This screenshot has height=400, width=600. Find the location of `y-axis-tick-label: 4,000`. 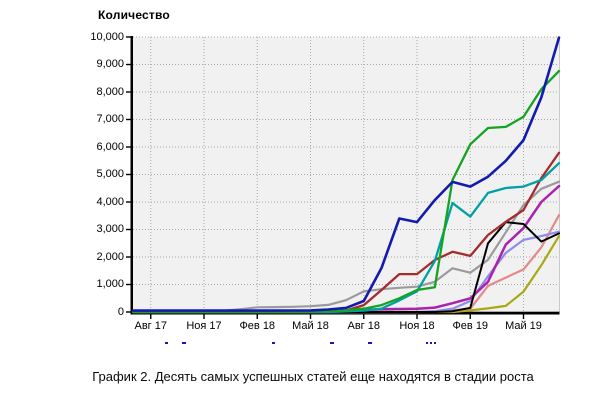

y-axis-tick-label: 4,000 is located at coordinates (110, 201).